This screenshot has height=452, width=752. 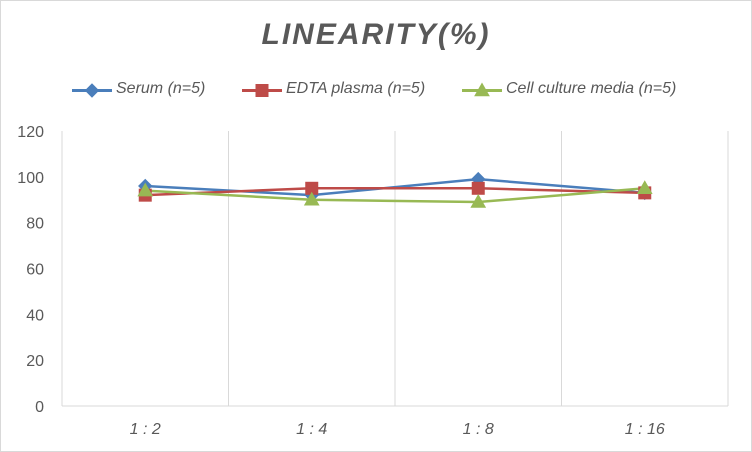 I want to click on y-tick-label: 20, so click(x=35, y=361).